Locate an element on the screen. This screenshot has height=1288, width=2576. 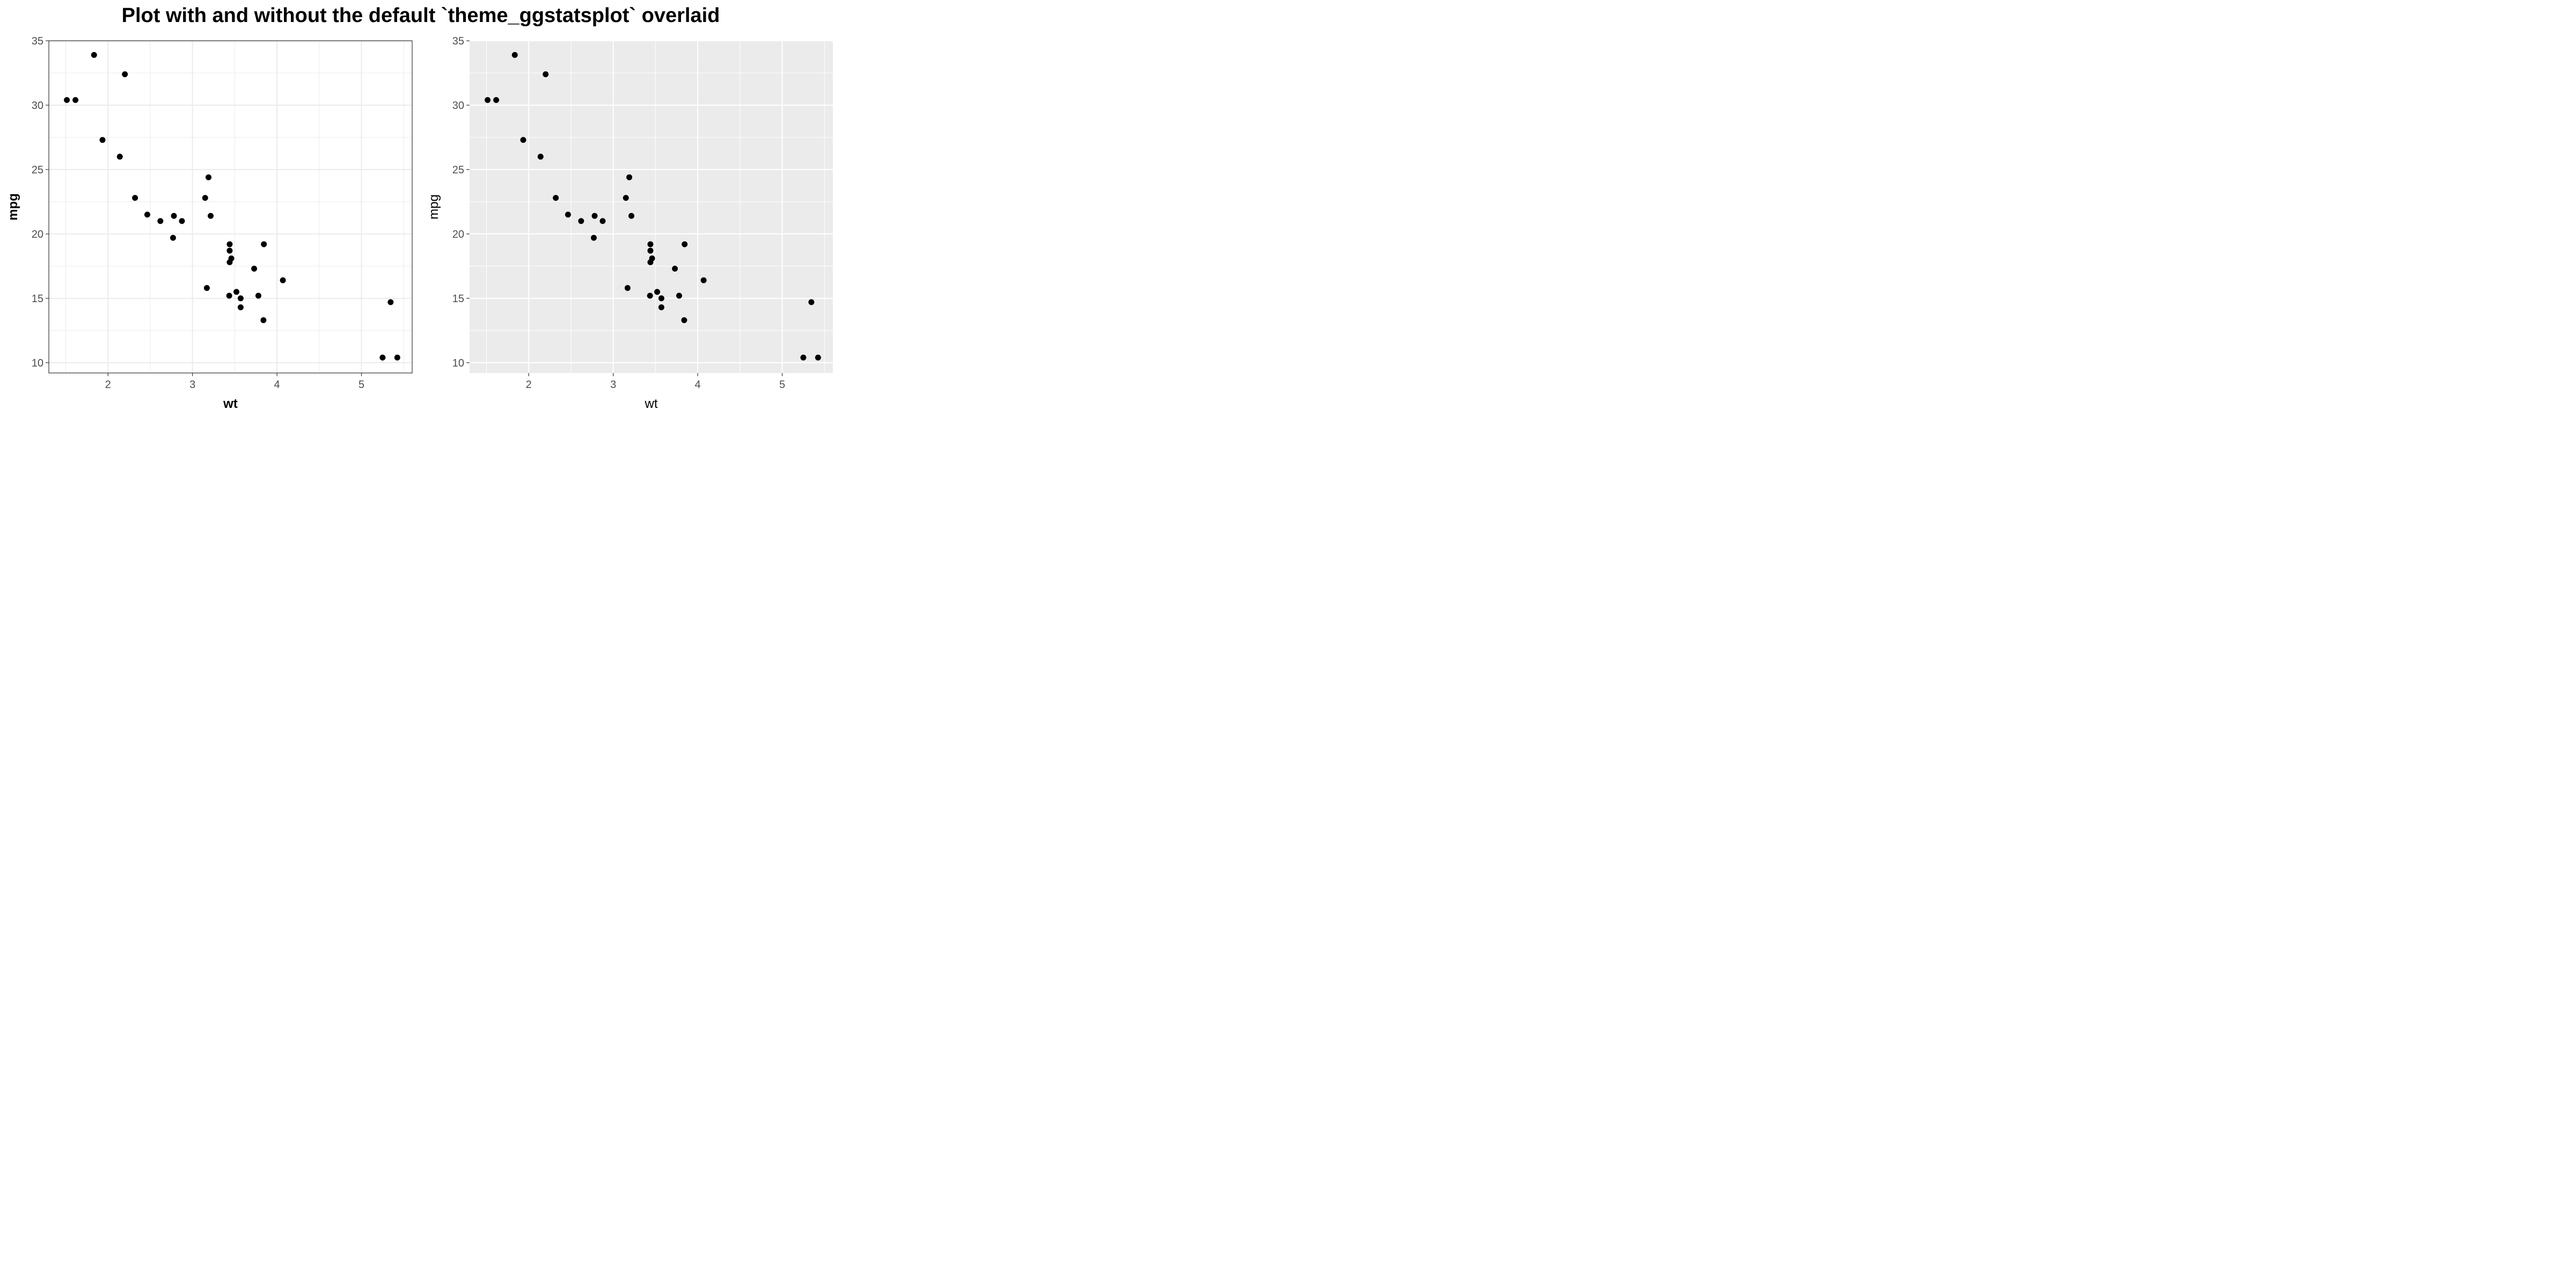
left-panel-background is located at coordinates (230, 207).